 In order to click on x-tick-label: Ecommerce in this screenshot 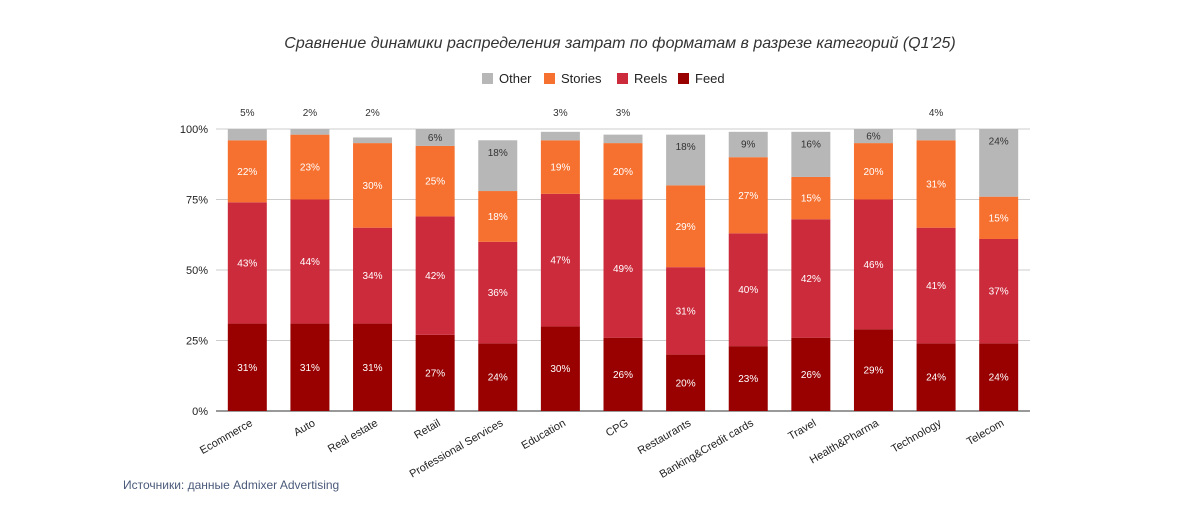, I will do `click(226, 437)`.